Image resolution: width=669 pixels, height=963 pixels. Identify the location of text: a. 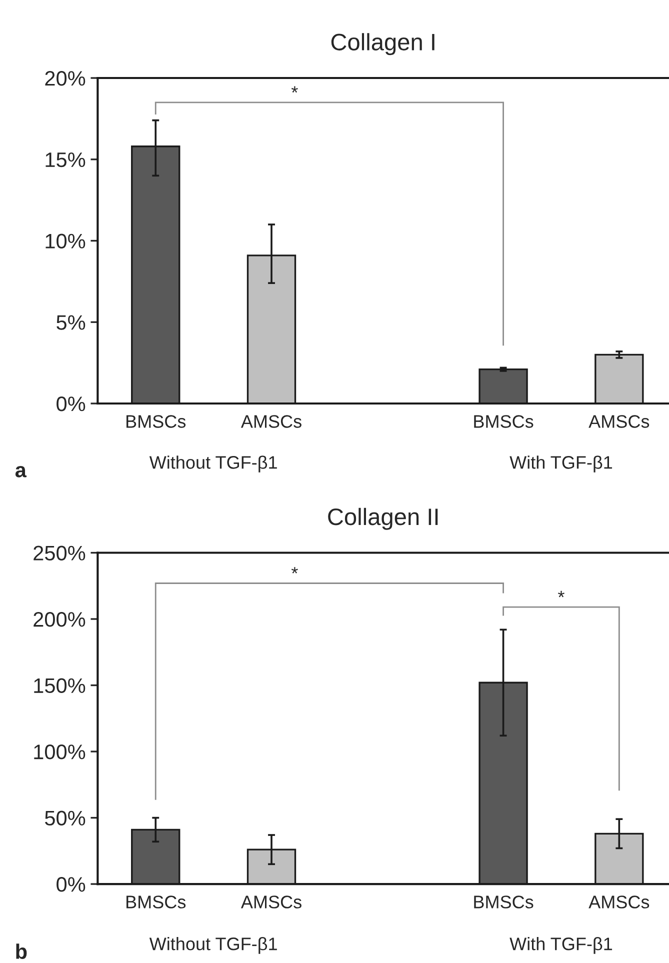
(21, 472).